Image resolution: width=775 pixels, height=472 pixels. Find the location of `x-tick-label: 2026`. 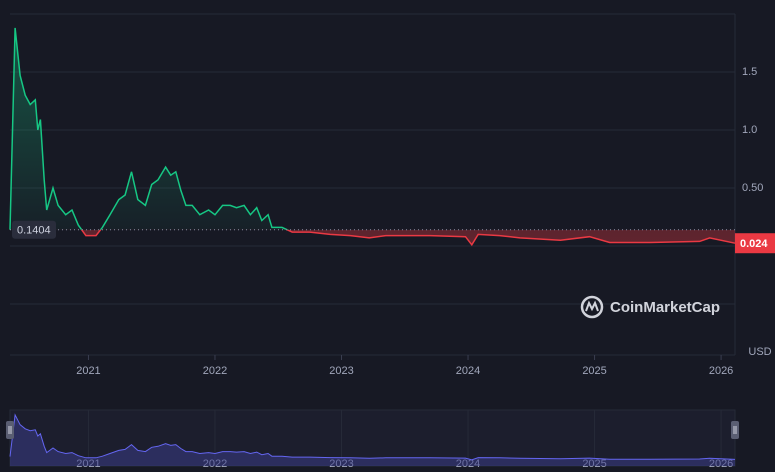

x-tick-label: 2026 is located at coordinates (721, 371).